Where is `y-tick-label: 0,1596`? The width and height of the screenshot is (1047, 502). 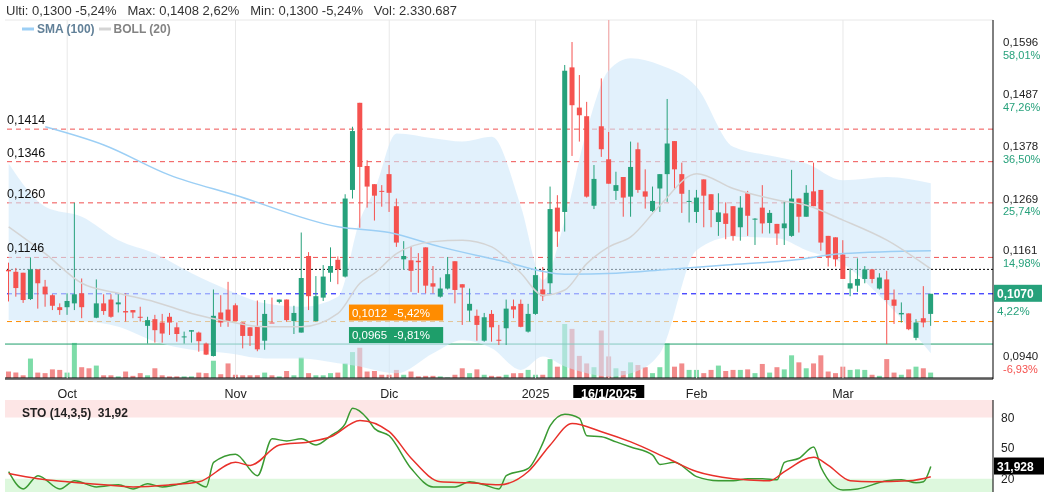
y-tick-label: 0,1596 is located at coordinates (1021, 42).